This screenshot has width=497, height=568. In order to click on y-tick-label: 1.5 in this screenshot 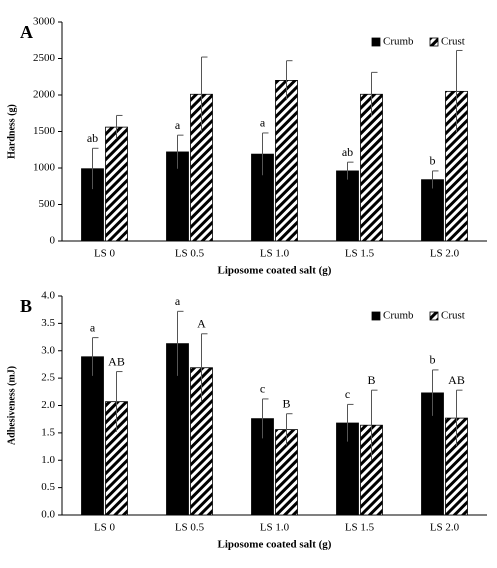, I will do `click(48, 432)`.